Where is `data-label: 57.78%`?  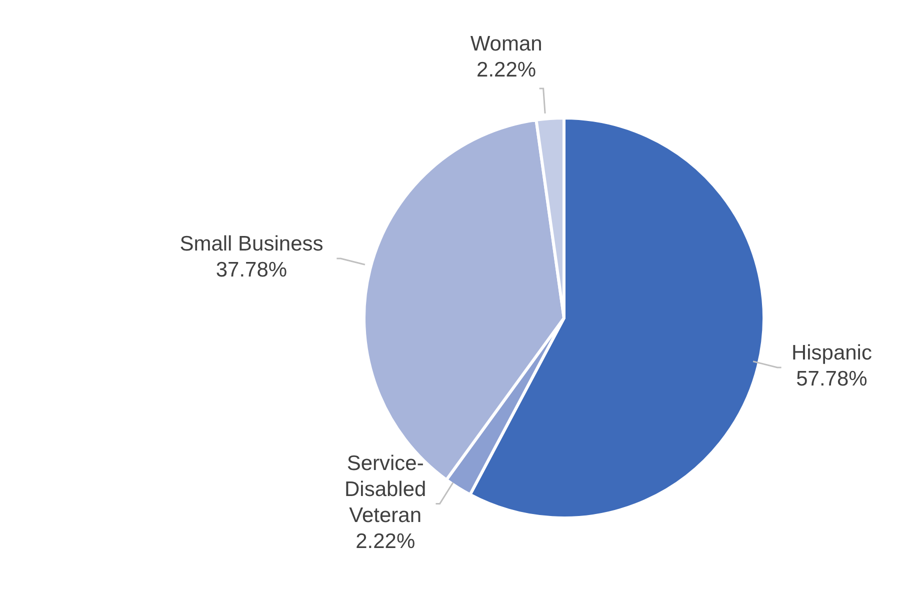
data-label: 57.78% is located at coordinates (832, 378).